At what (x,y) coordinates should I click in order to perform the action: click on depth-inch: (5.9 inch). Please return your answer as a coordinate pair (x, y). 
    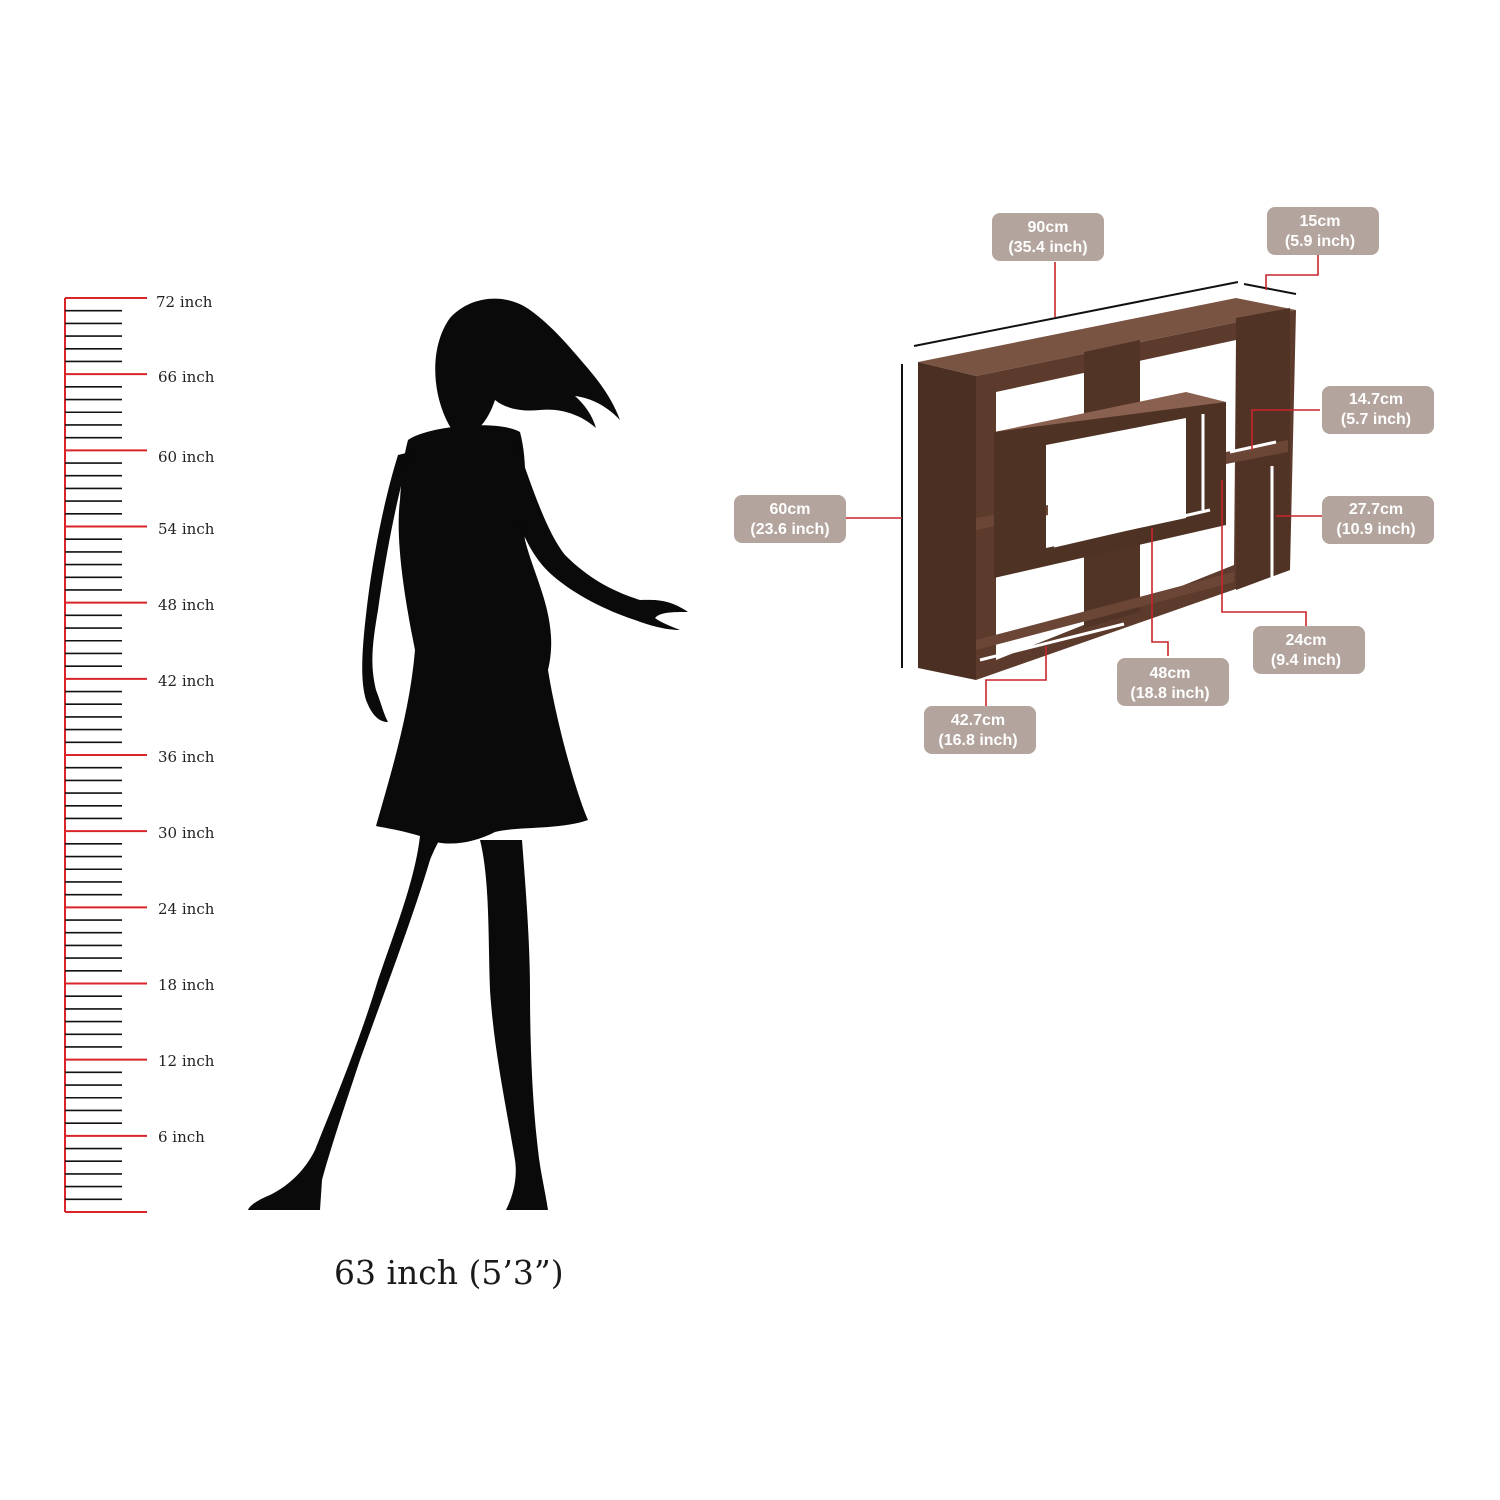
    Looking at the image, I should click on (1320, 241).